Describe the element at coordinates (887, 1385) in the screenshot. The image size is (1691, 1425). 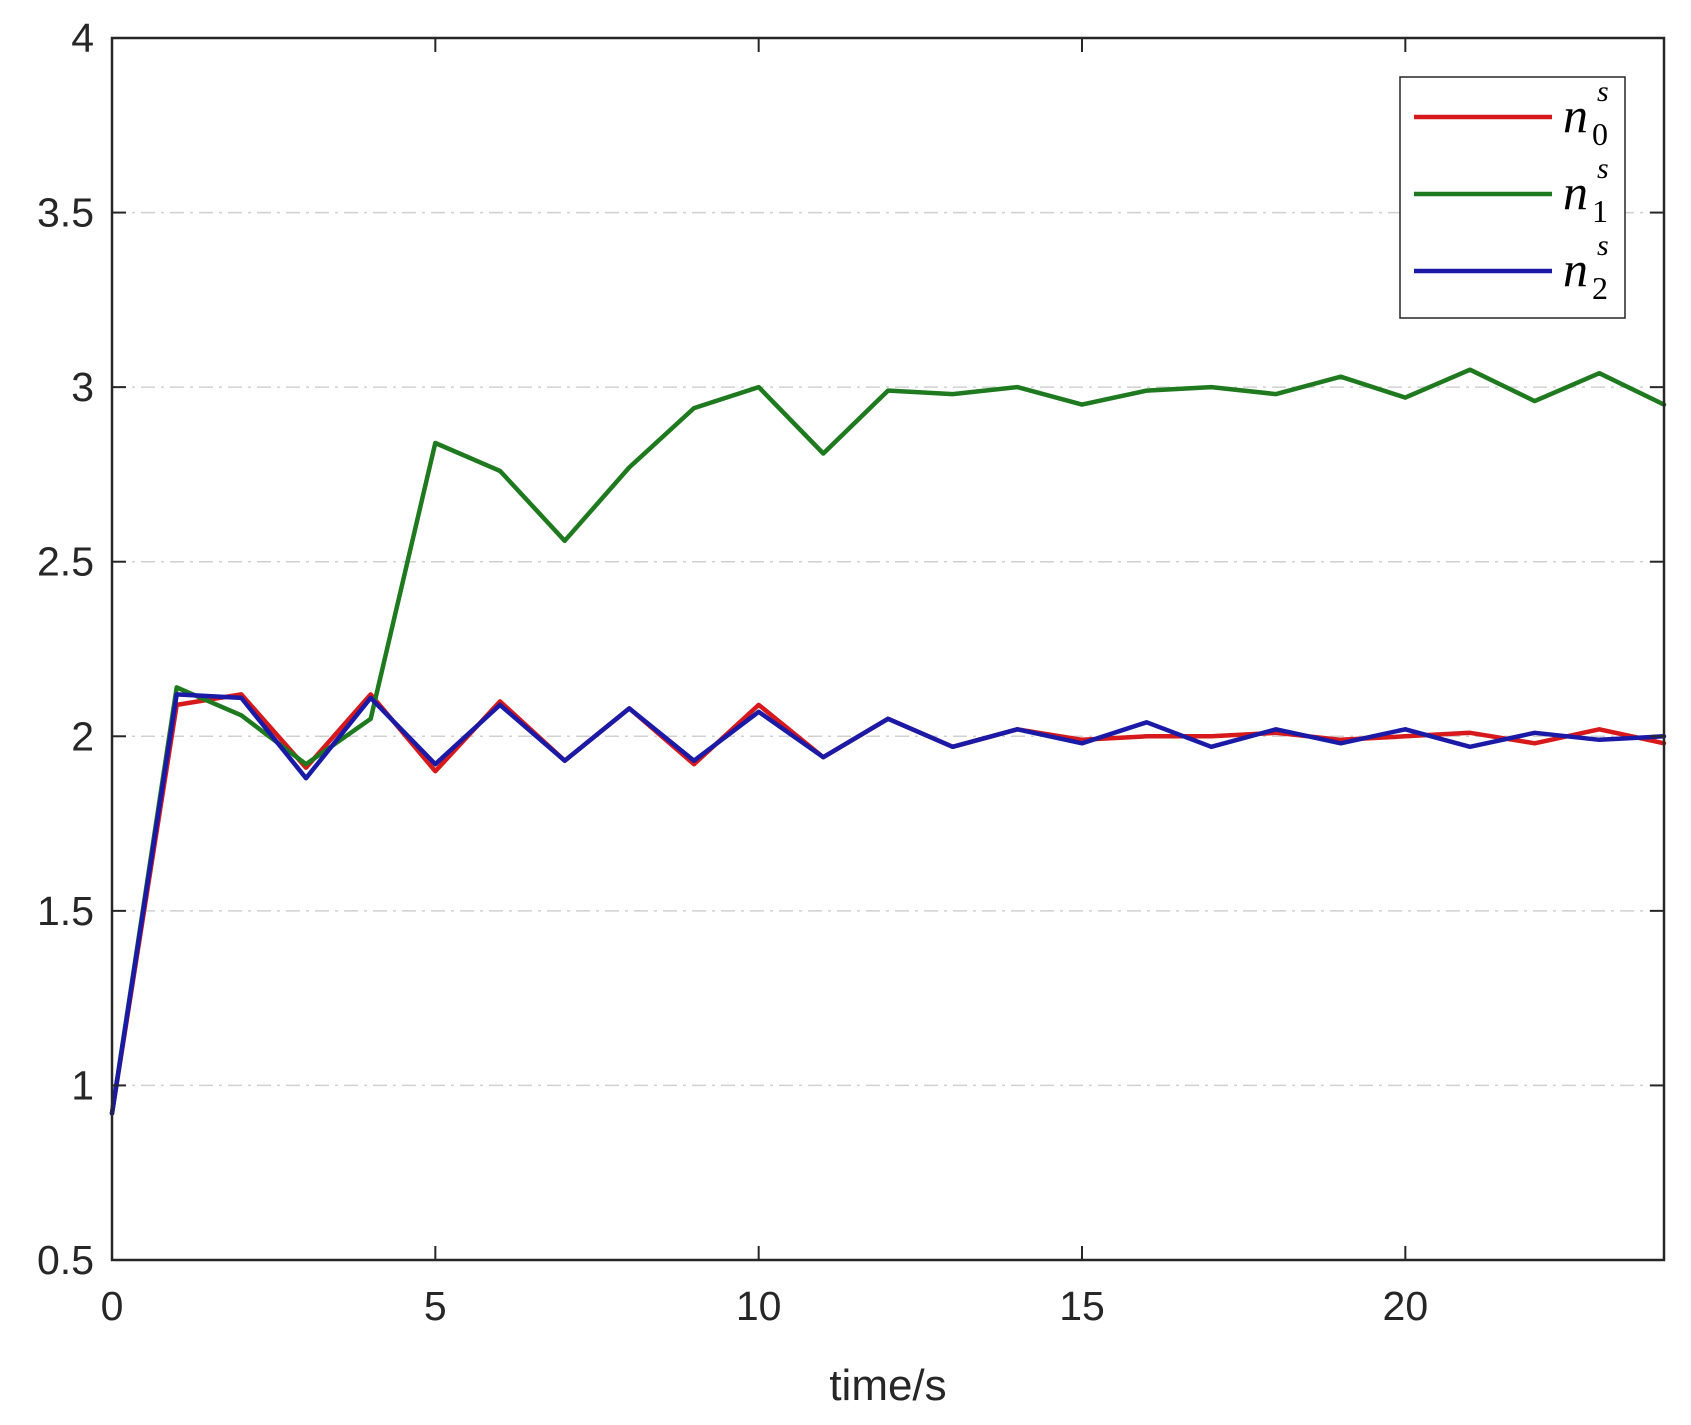
I see `x-axis-label: time/s` at that location.